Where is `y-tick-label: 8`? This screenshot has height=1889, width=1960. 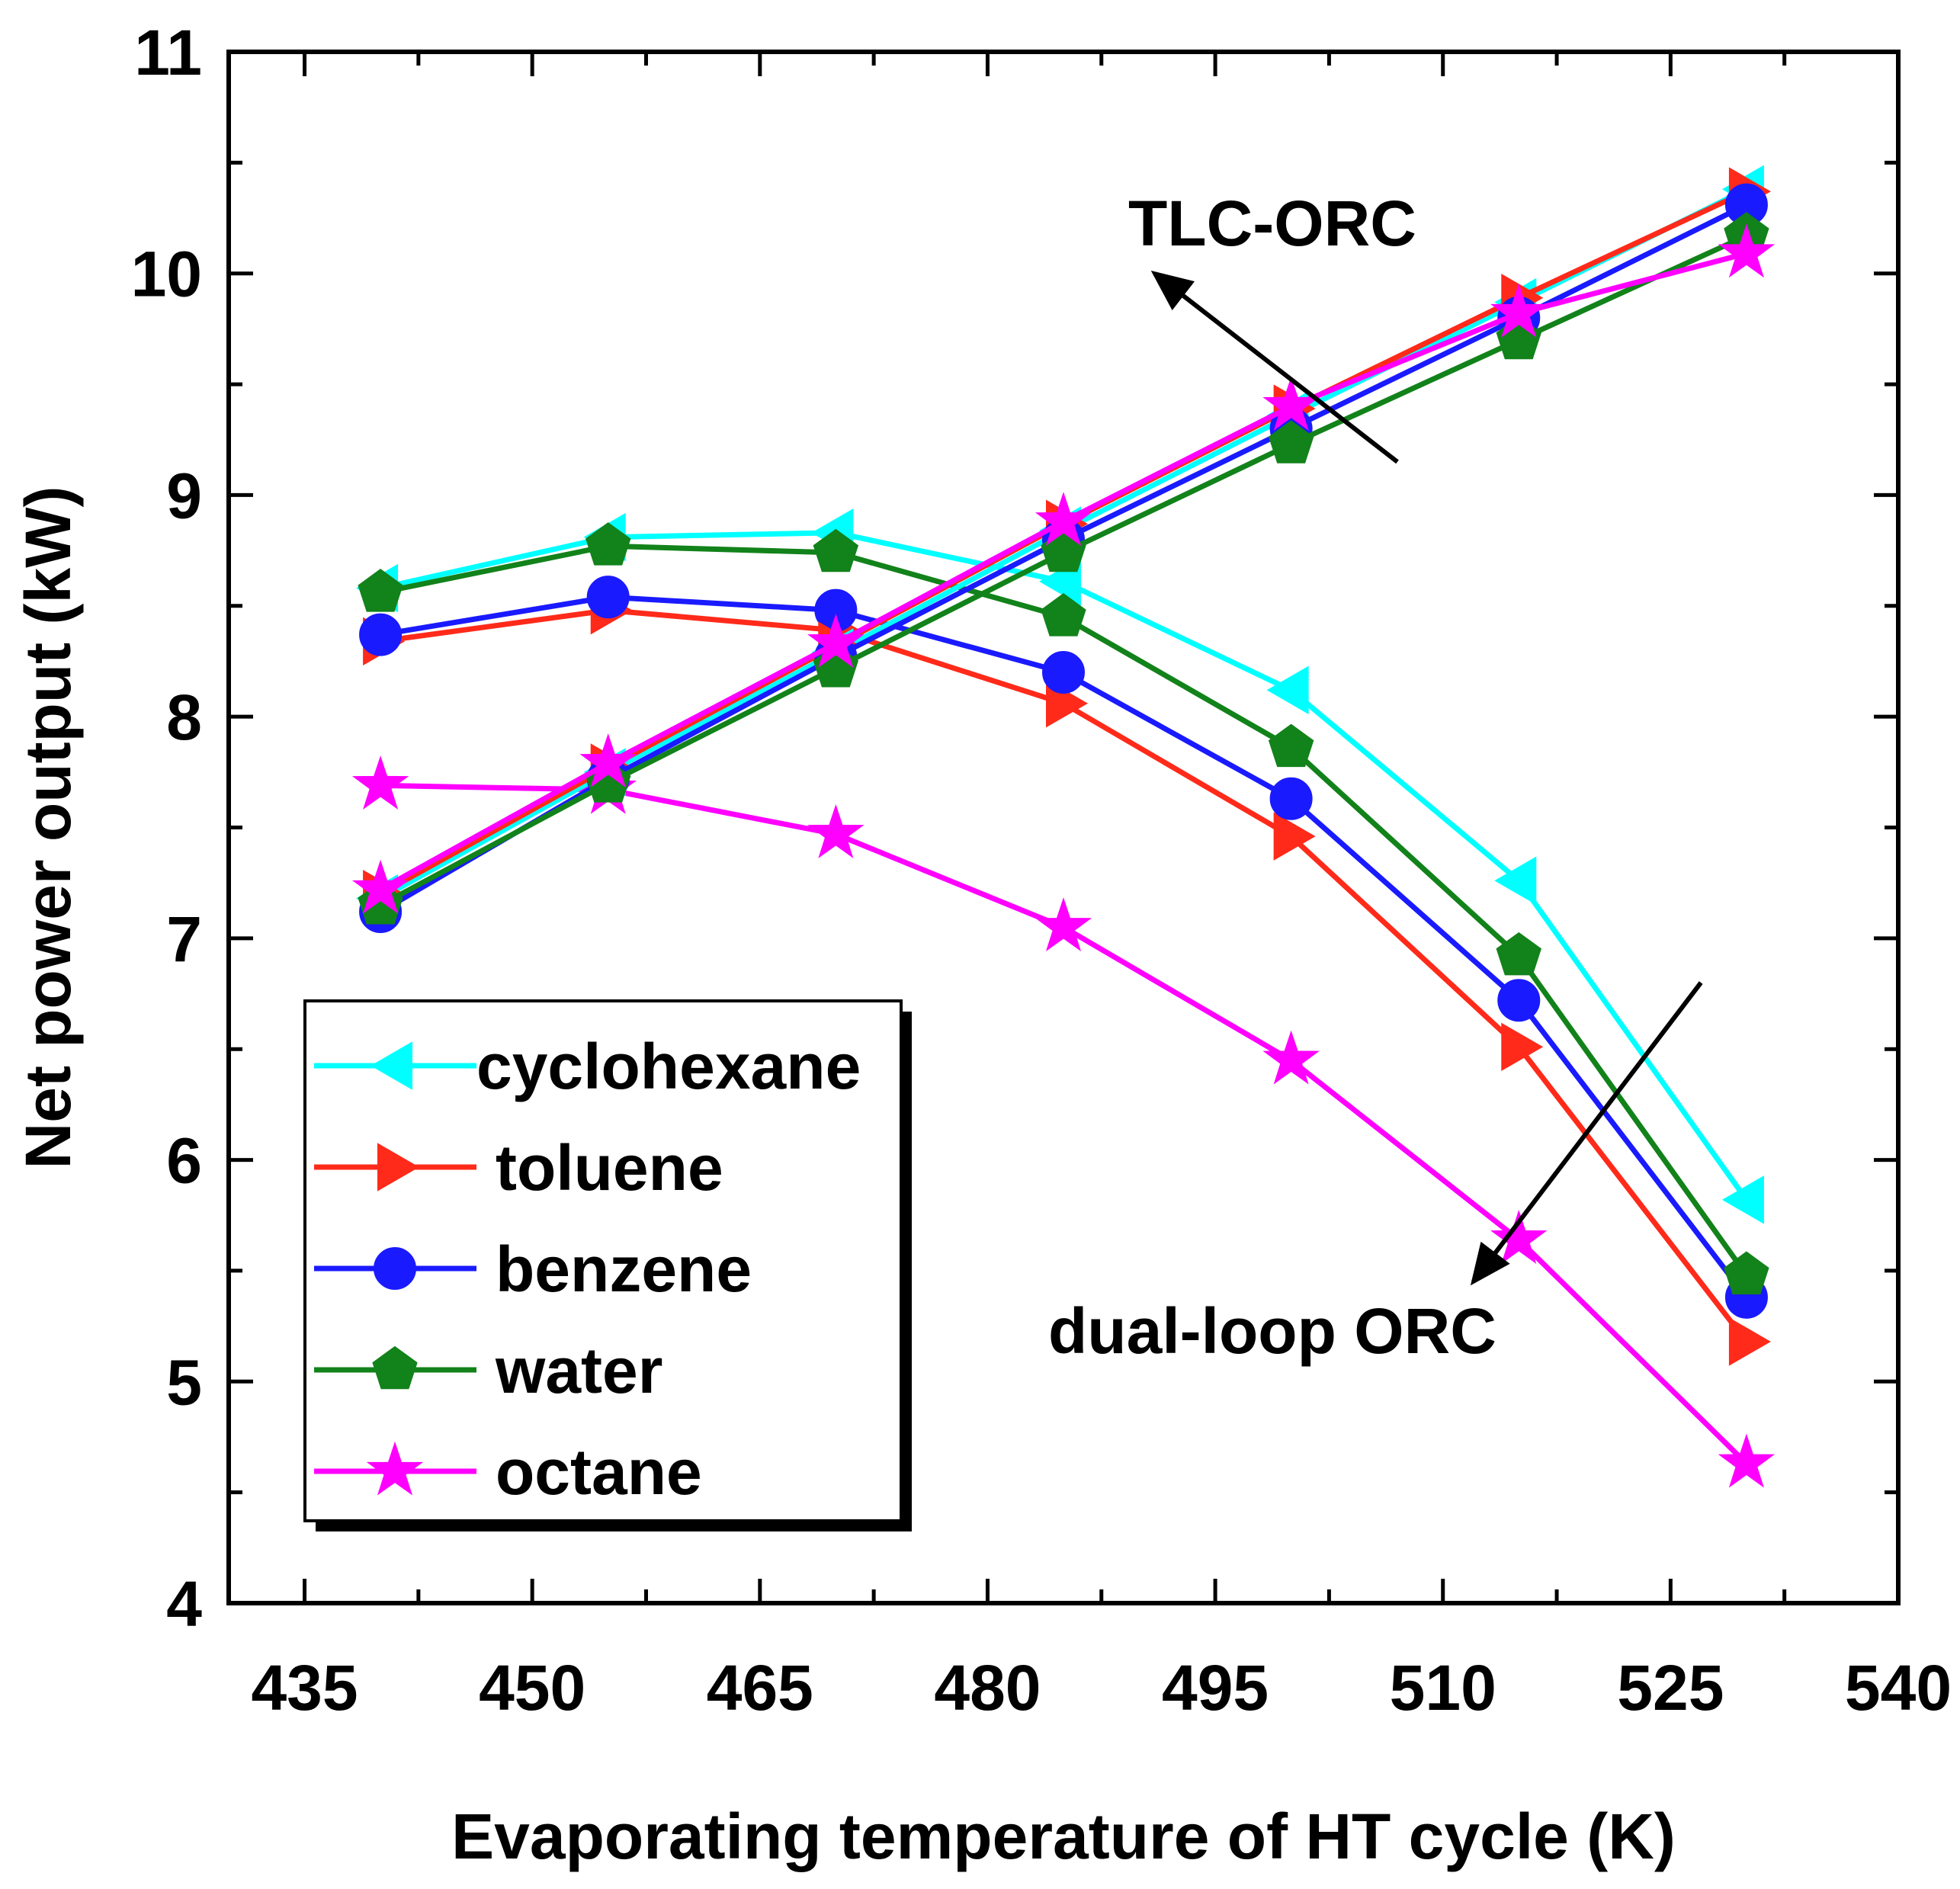 y-tick-label: 8 is located at coordinates (184, 717).